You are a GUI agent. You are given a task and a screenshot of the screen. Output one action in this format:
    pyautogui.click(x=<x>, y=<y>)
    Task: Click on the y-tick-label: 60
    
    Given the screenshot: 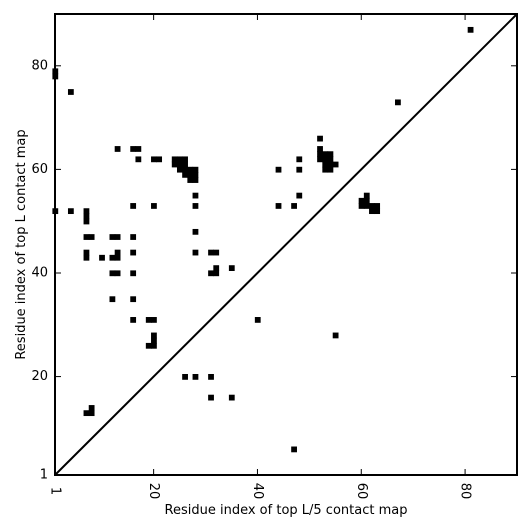 What is the action you would take?
    pyautogui.click(x=39, y=169)
    